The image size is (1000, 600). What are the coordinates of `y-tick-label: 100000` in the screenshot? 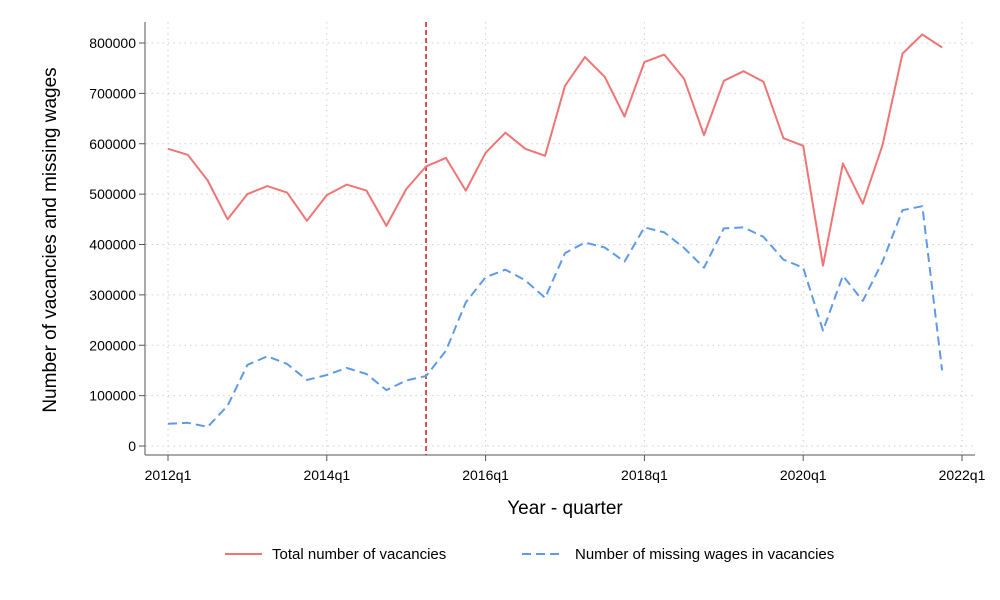 It's located at (112, 396).